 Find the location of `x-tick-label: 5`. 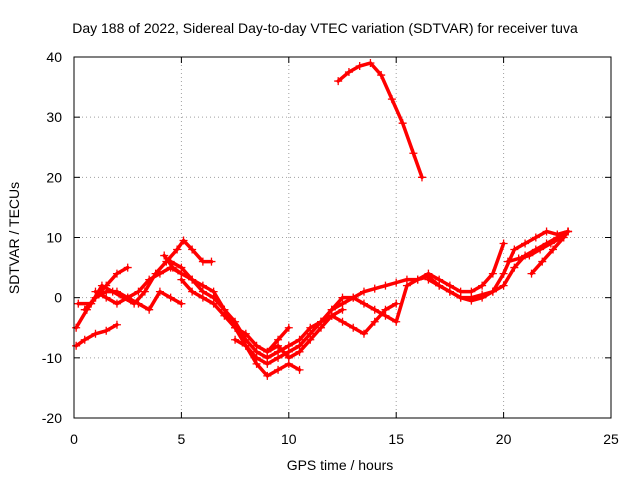

x-tick-label: 5 is located at coordinates (182, 439).